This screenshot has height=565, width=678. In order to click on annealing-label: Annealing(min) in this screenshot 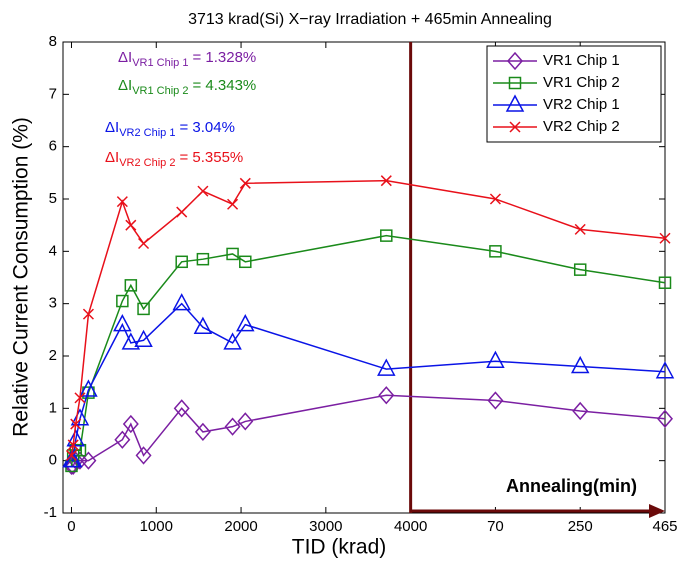, I will do `click(571, 486)`.